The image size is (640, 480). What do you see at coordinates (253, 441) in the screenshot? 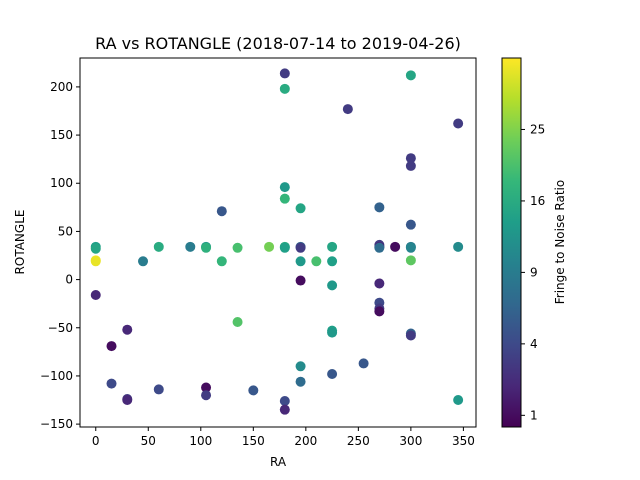
I see `x-tick-label: 150` at bounding box center [253, 441].